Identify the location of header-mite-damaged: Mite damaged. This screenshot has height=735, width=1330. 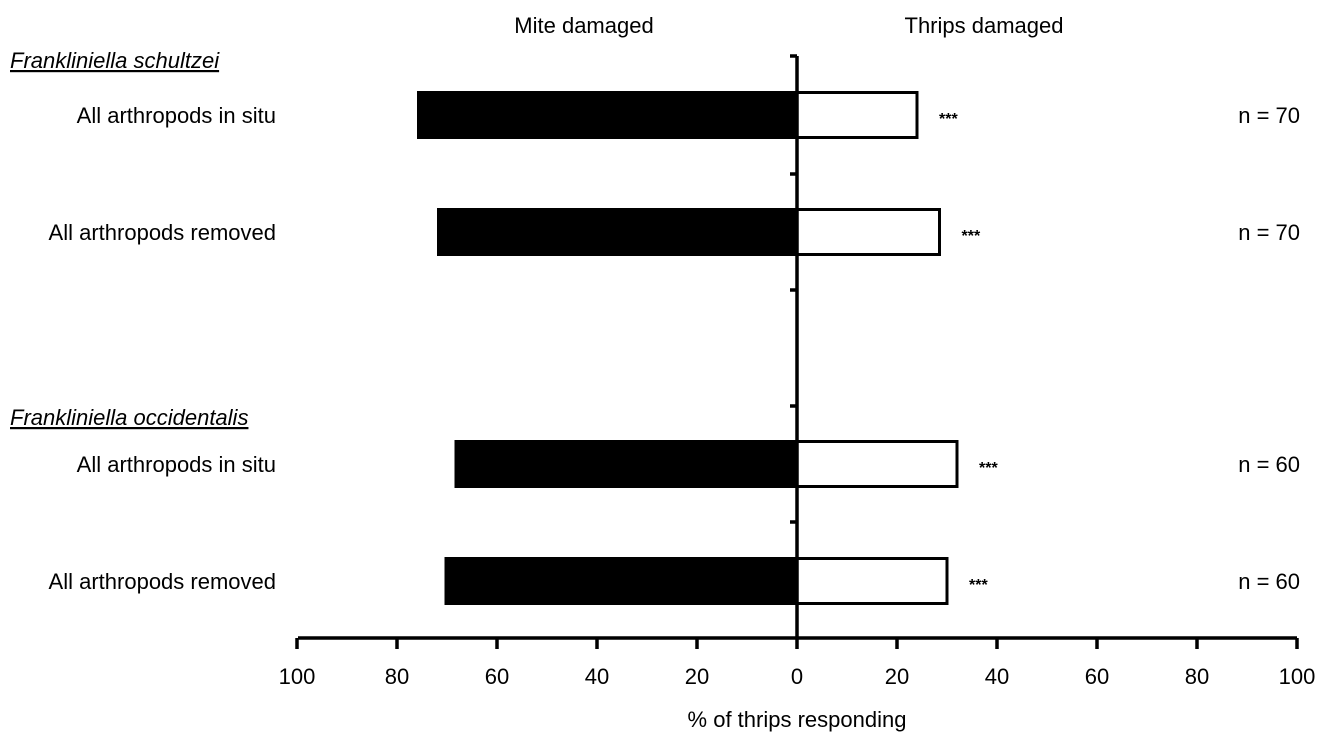
(583, 25).